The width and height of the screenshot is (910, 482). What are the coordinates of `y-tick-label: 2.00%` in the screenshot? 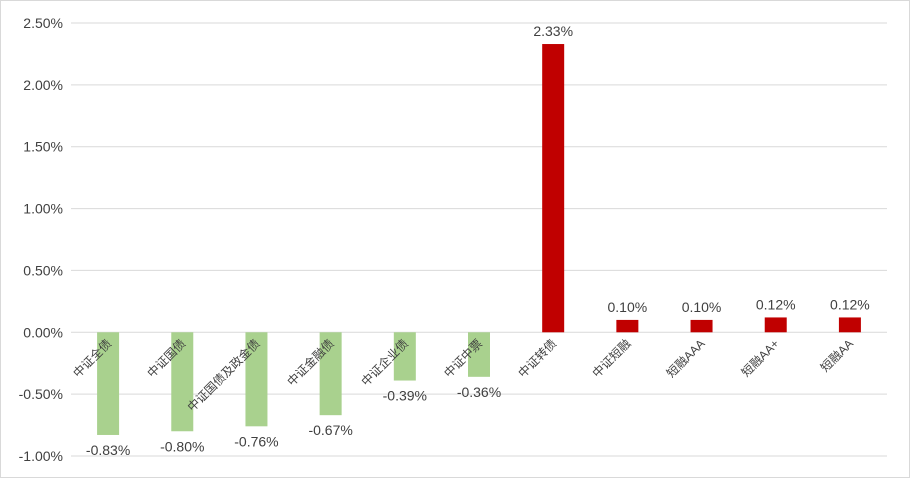 It's located at (43, 85).